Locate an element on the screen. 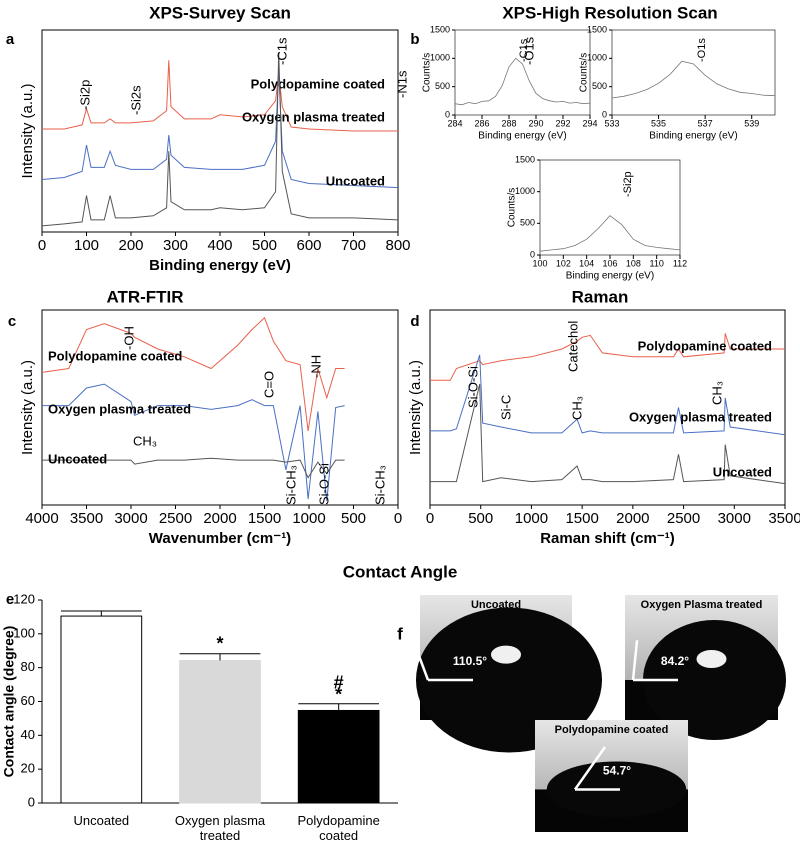 The width and height of the screenshot is (800, 845). x-tick-label: 2500 is located at coordinates (683, 518).